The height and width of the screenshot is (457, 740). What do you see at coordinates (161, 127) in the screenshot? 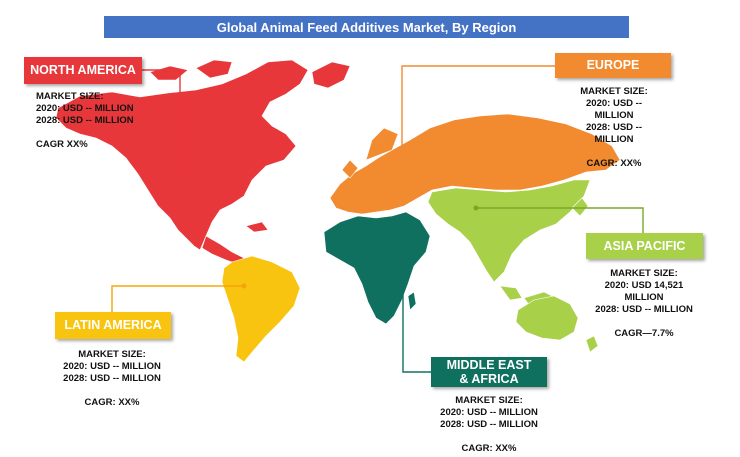
I see `north-america-connector` at bounding box center [161, 127].